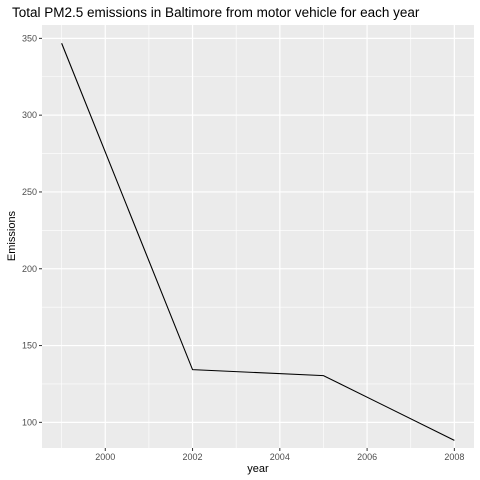 This screenshot has width=480, height=480. Describe the element at coordinates (29, 192) in the screenshot. I see `y-tick-label: 250` at that location.